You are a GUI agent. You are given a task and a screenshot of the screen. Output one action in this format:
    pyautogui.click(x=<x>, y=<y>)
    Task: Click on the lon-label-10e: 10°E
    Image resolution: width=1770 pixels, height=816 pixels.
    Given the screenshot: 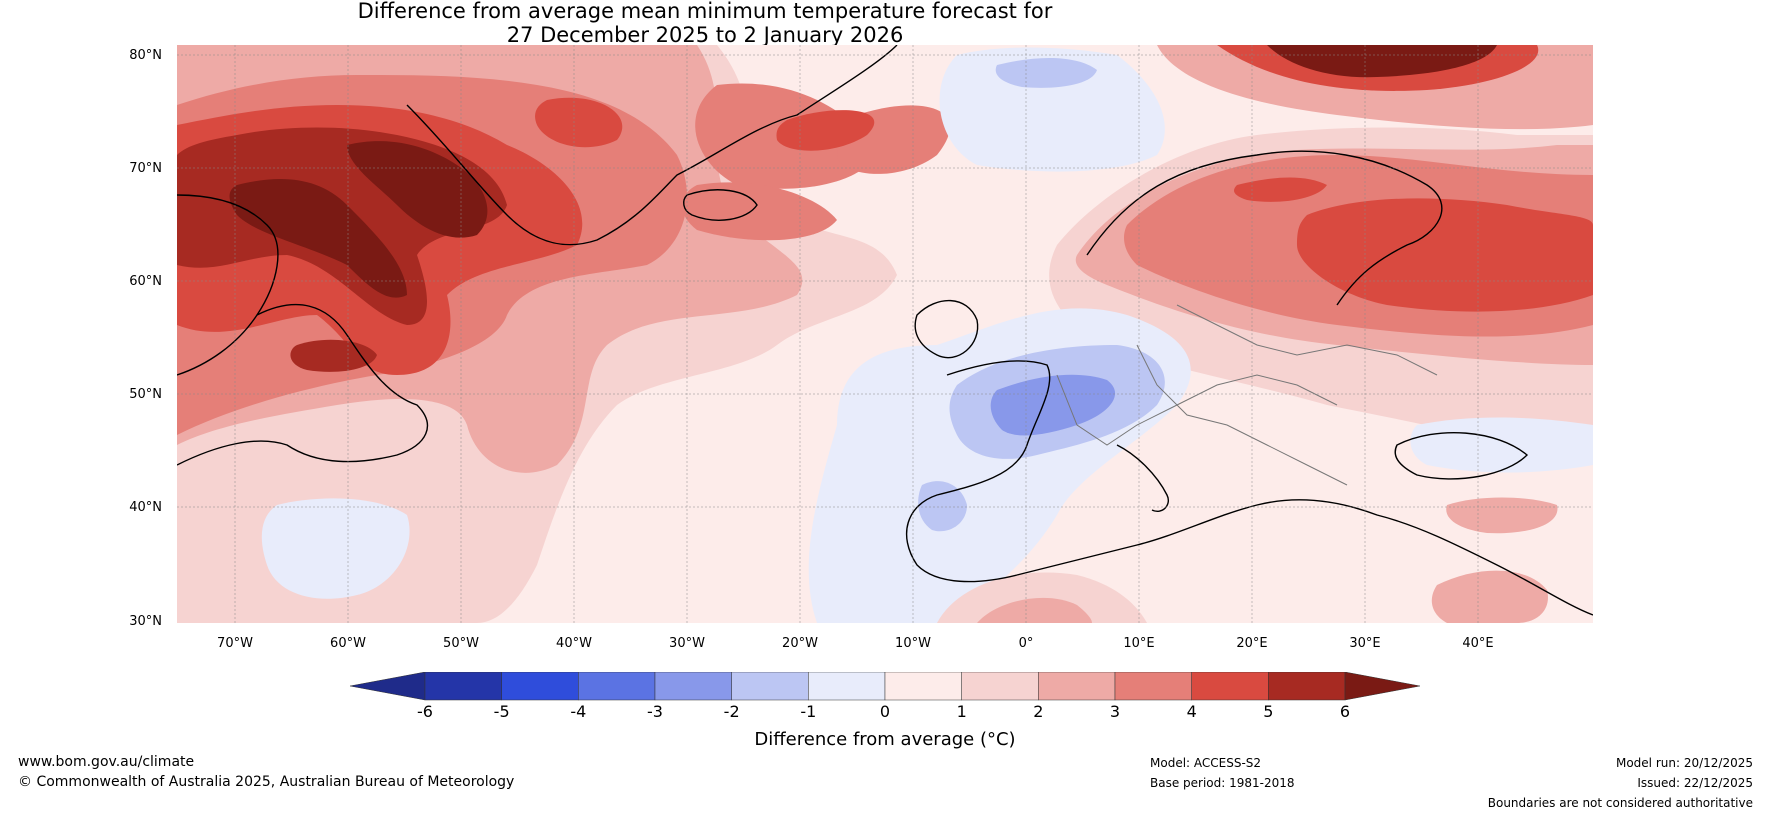 What is the action you would take?
    pyautogui.click(x=1139, y=643)
    